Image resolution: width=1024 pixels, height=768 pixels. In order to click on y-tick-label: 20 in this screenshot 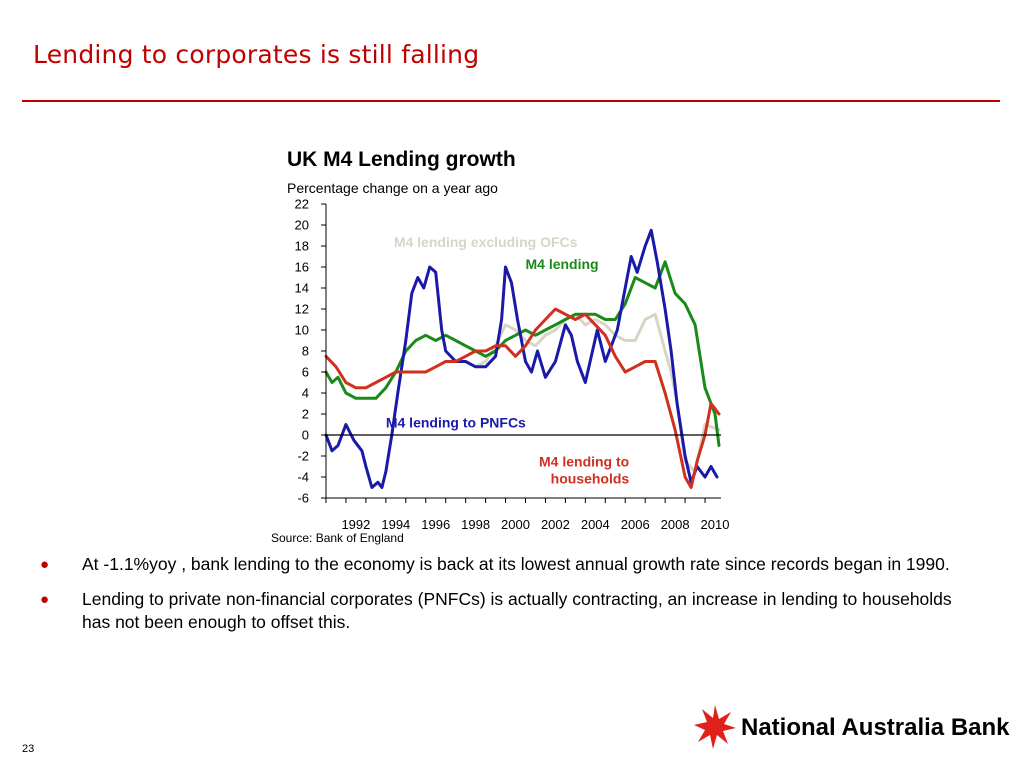, I will do `click(302, 225)`.